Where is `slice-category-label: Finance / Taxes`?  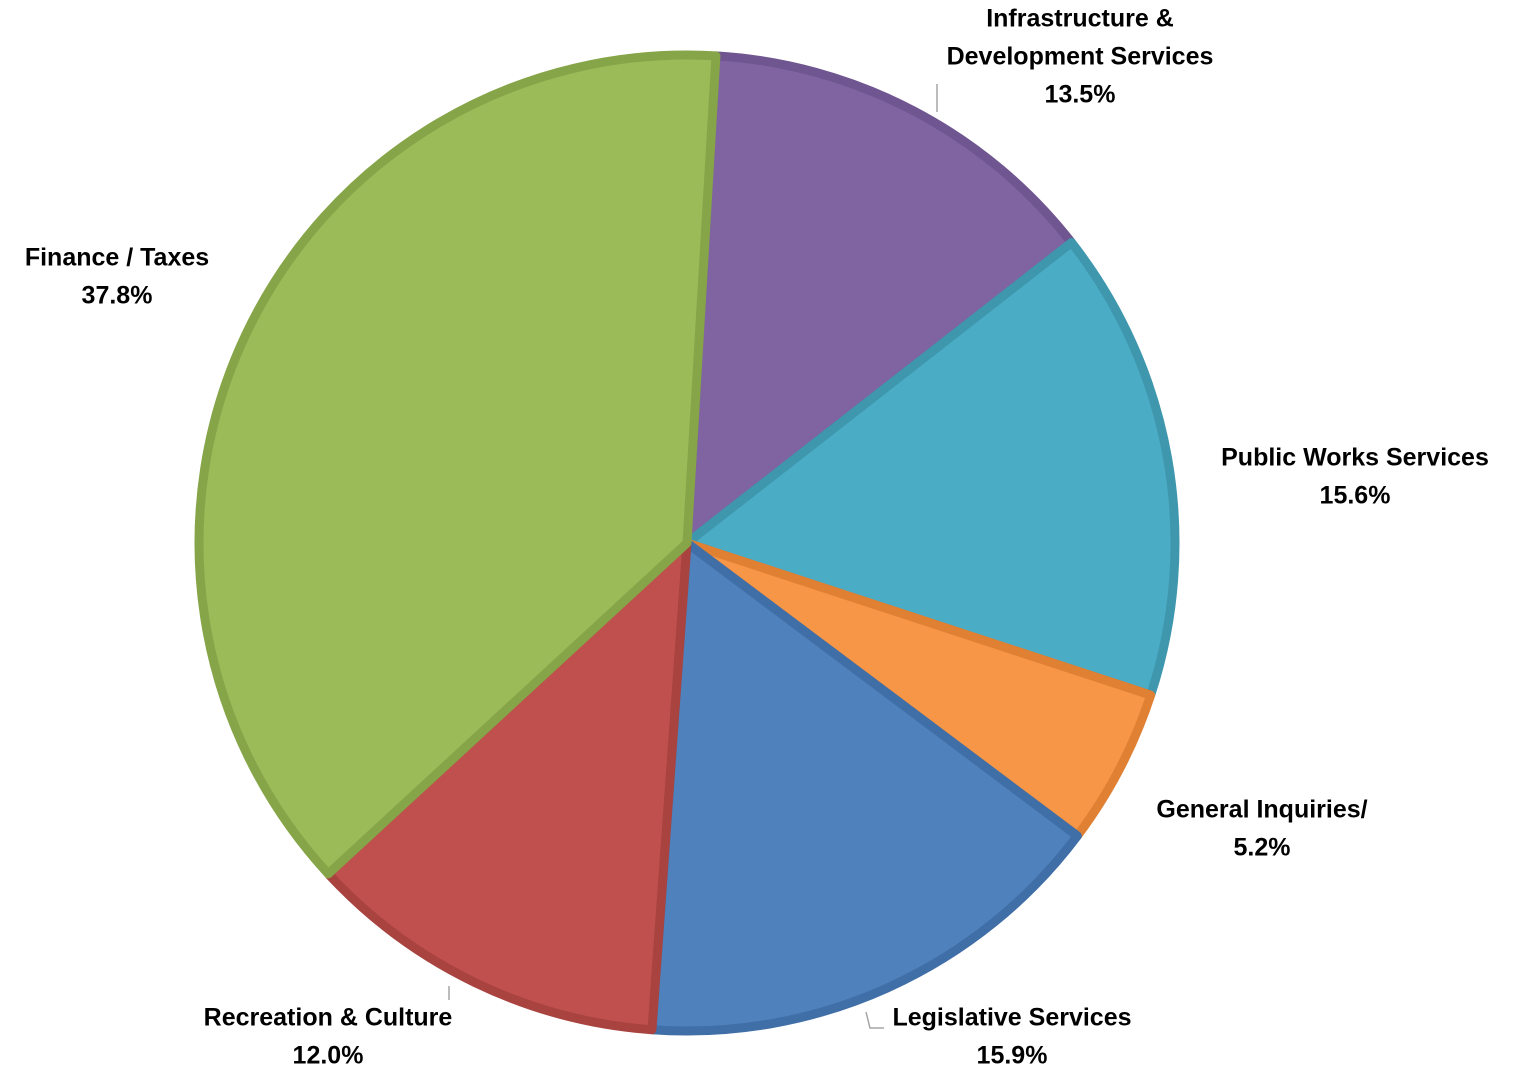
slice-category-label: Finance / Taxes is located at coordinates (117, 258).